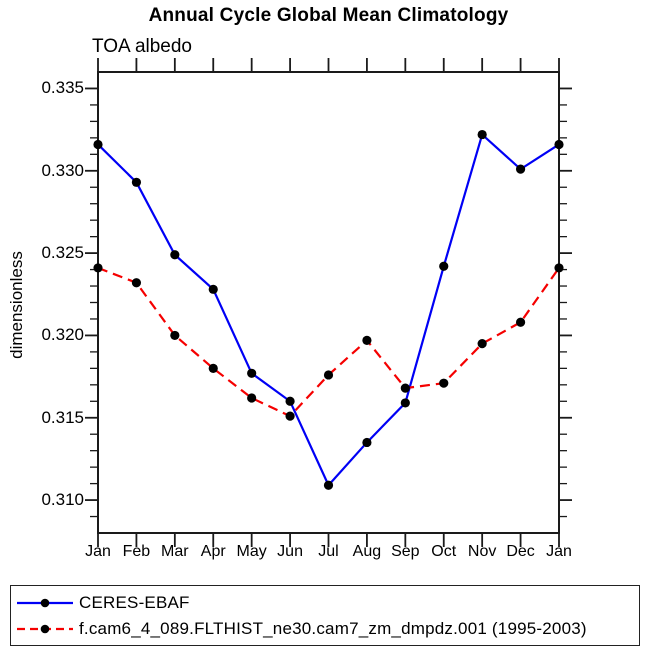  I want to click on chart-title: Annual Cycle Global Mean Climatology, so click(328, 15).